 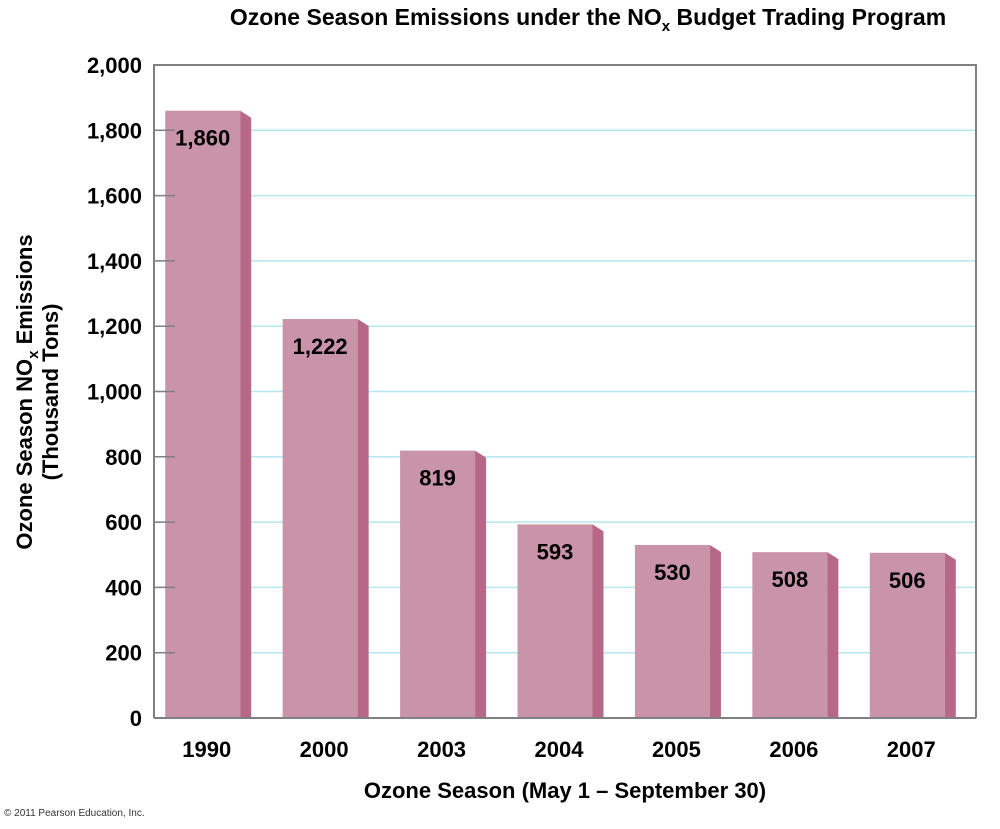 I want to click on y-axis-label-part-2: Emissions, so click(x=24, y=292).